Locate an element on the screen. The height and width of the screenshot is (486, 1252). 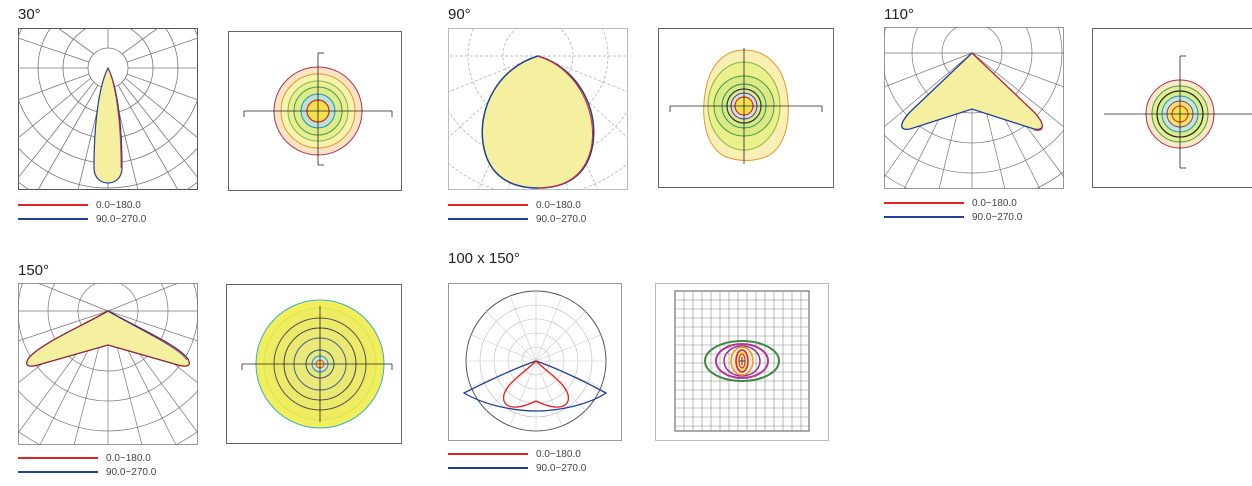
beam-title-100x150: 100 x 150° is located at coordinates (484, 258).